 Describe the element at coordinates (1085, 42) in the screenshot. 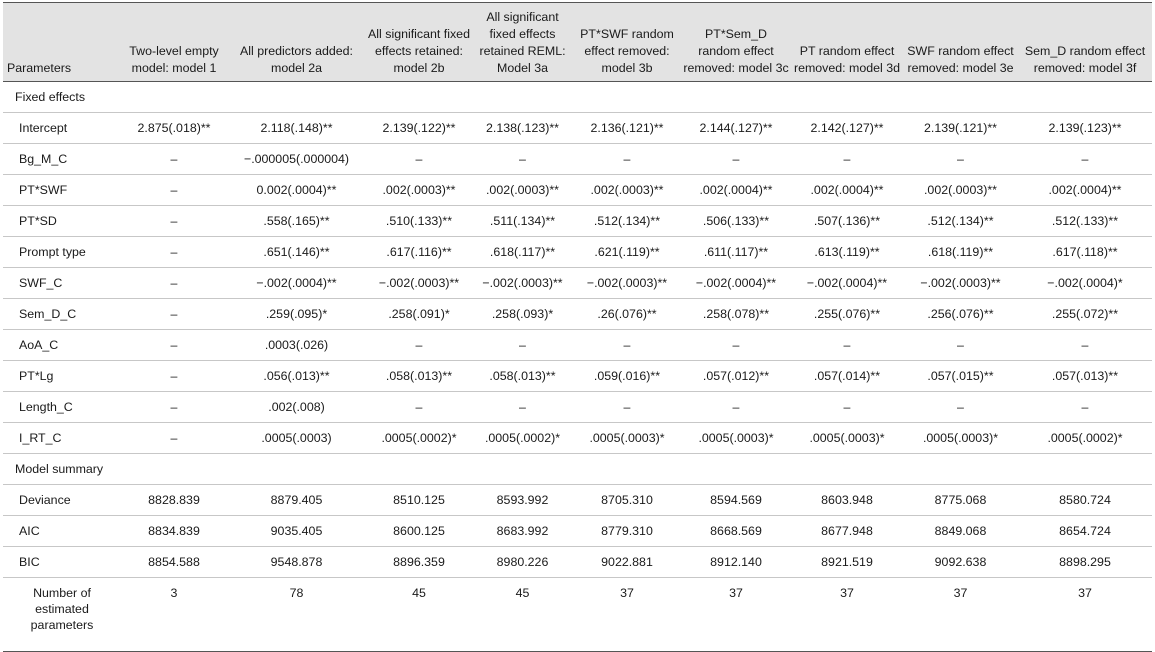

I see `column-header-model: Sem_D random effect removed: model 3f` at that location.